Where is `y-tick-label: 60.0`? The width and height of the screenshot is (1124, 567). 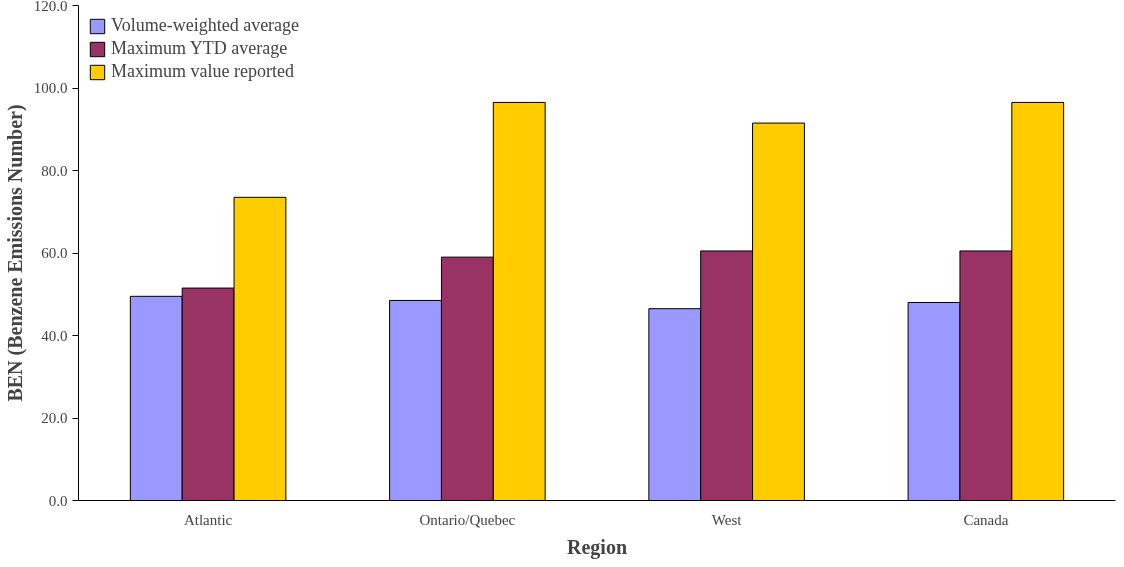
y-tick-label: 60.0 is located at coordinates (54, 253).